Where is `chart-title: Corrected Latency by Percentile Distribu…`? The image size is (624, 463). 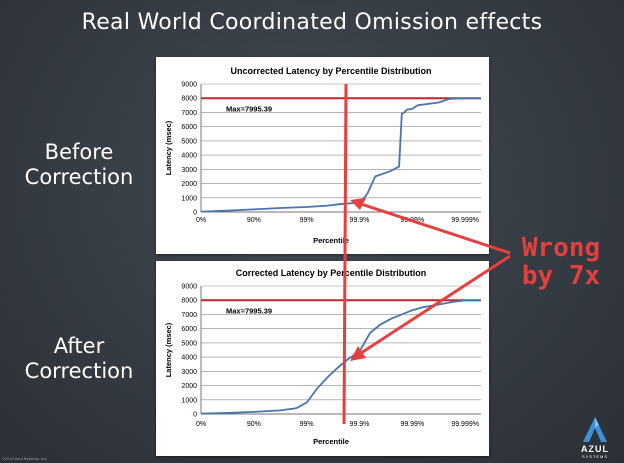
chart-title: Corrected Latency by Percentile Distribu… is located at coordinates (331, 273).